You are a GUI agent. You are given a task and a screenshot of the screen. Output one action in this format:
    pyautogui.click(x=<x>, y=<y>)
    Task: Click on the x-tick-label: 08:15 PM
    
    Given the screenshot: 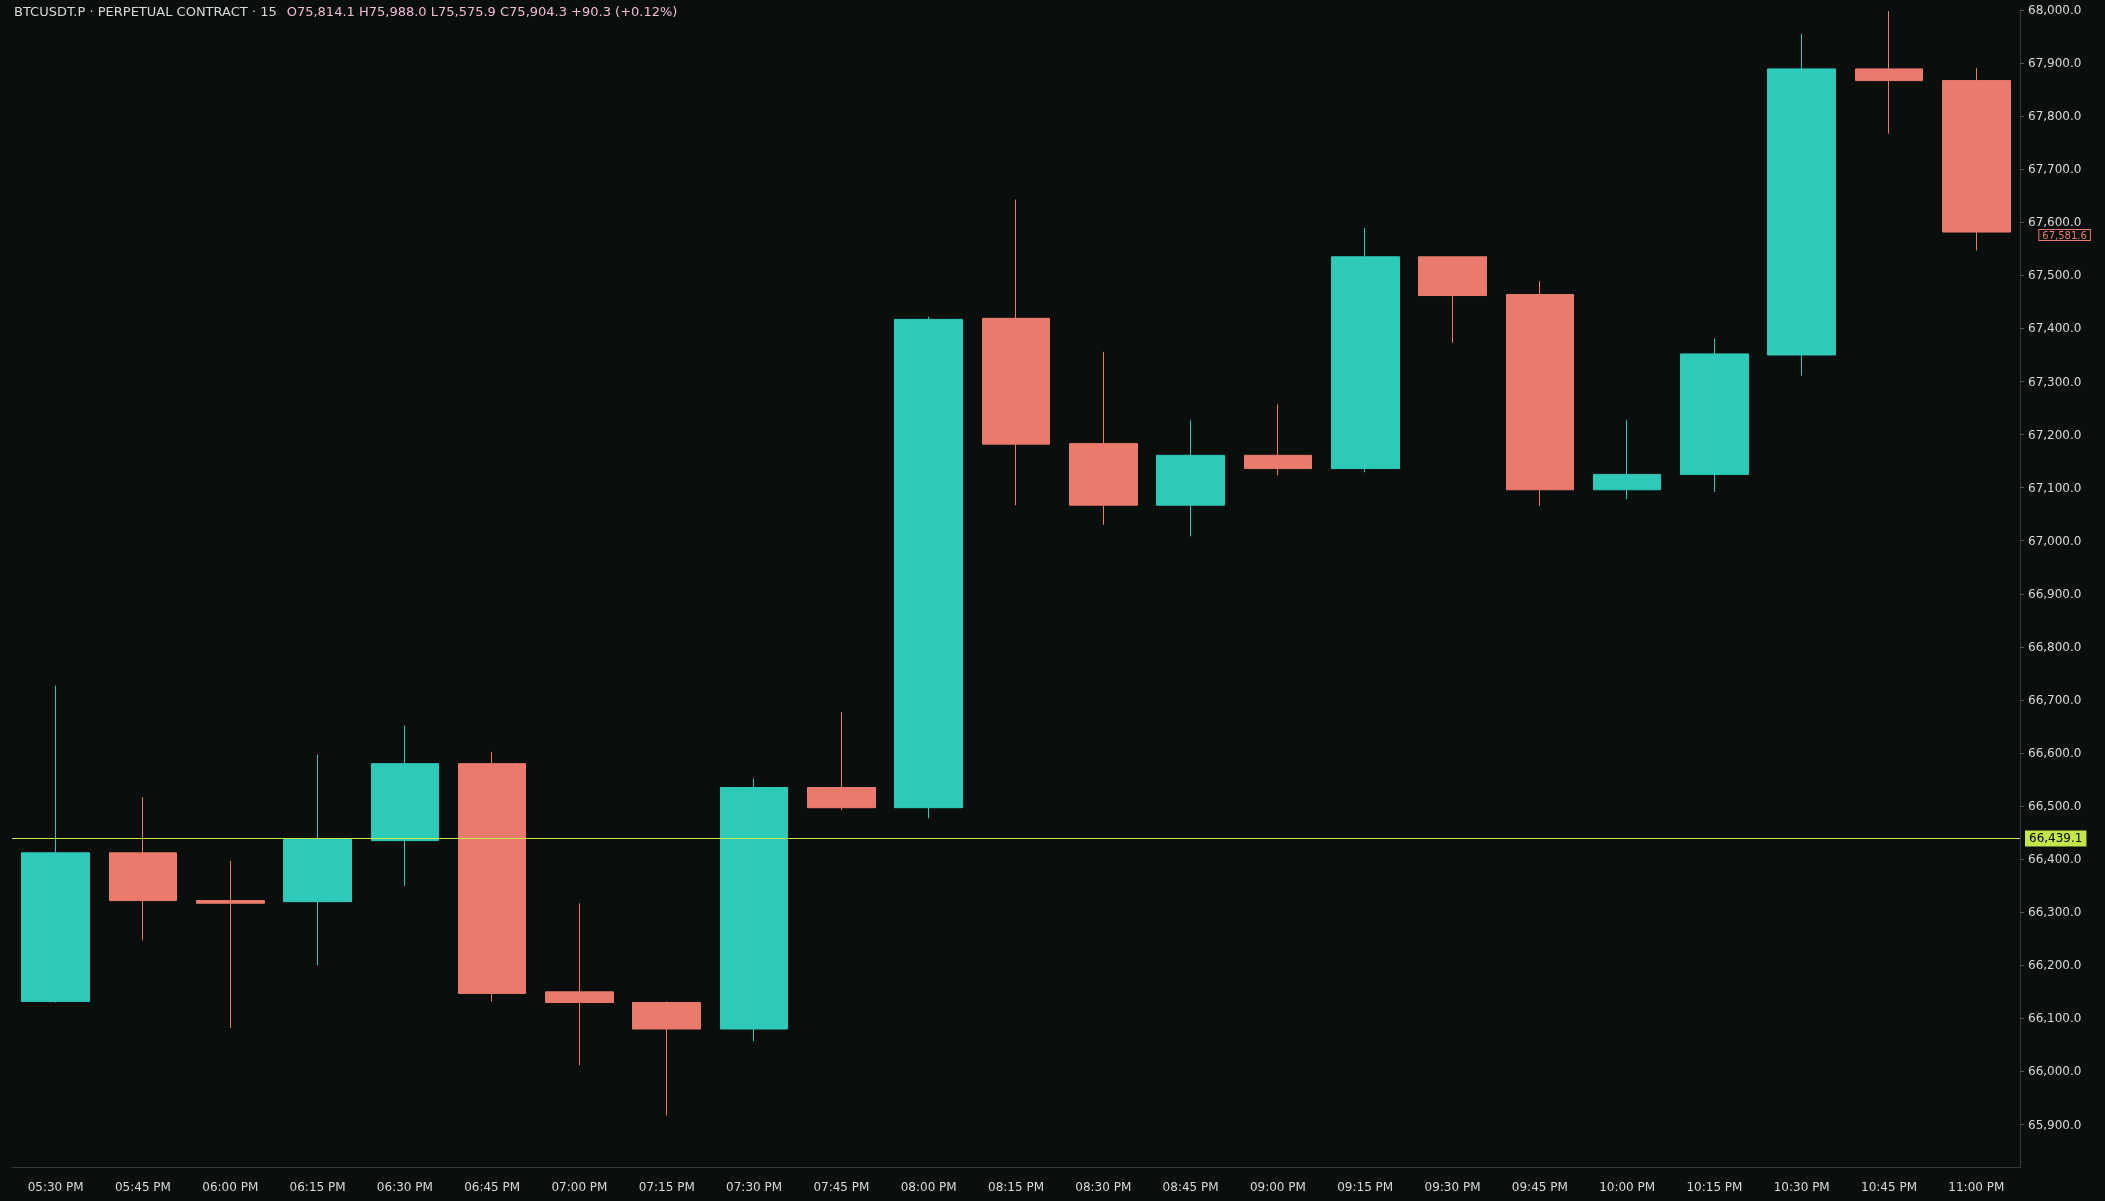 What is the action you would take?
    pyautogui.click(x=1016, y=1187)
    